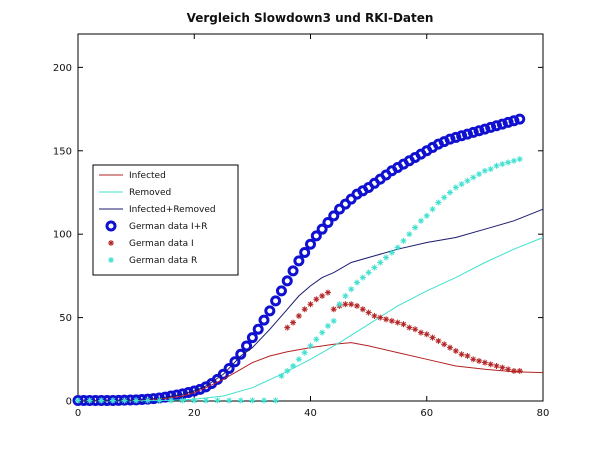  What do you see at coordinates (161, 244) in the screenshot?
I see `legend-label: German data I` at bounding box center [161, 244].